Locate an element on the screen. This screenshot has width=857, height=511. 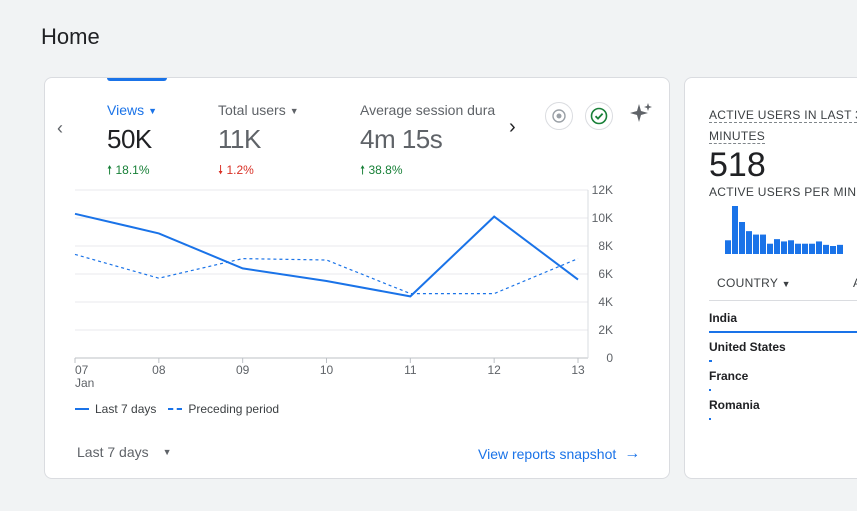
chevron-left-icon: ‹ is located at coordinates (60, 128).